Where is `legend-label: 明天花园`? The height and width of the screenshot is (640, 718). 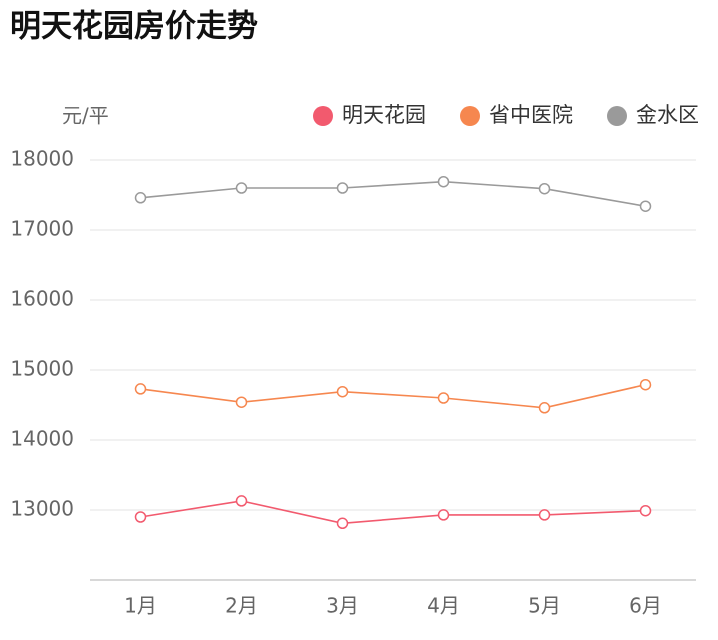
legend-label: 明天花园 is located at coordinates (384, 115).